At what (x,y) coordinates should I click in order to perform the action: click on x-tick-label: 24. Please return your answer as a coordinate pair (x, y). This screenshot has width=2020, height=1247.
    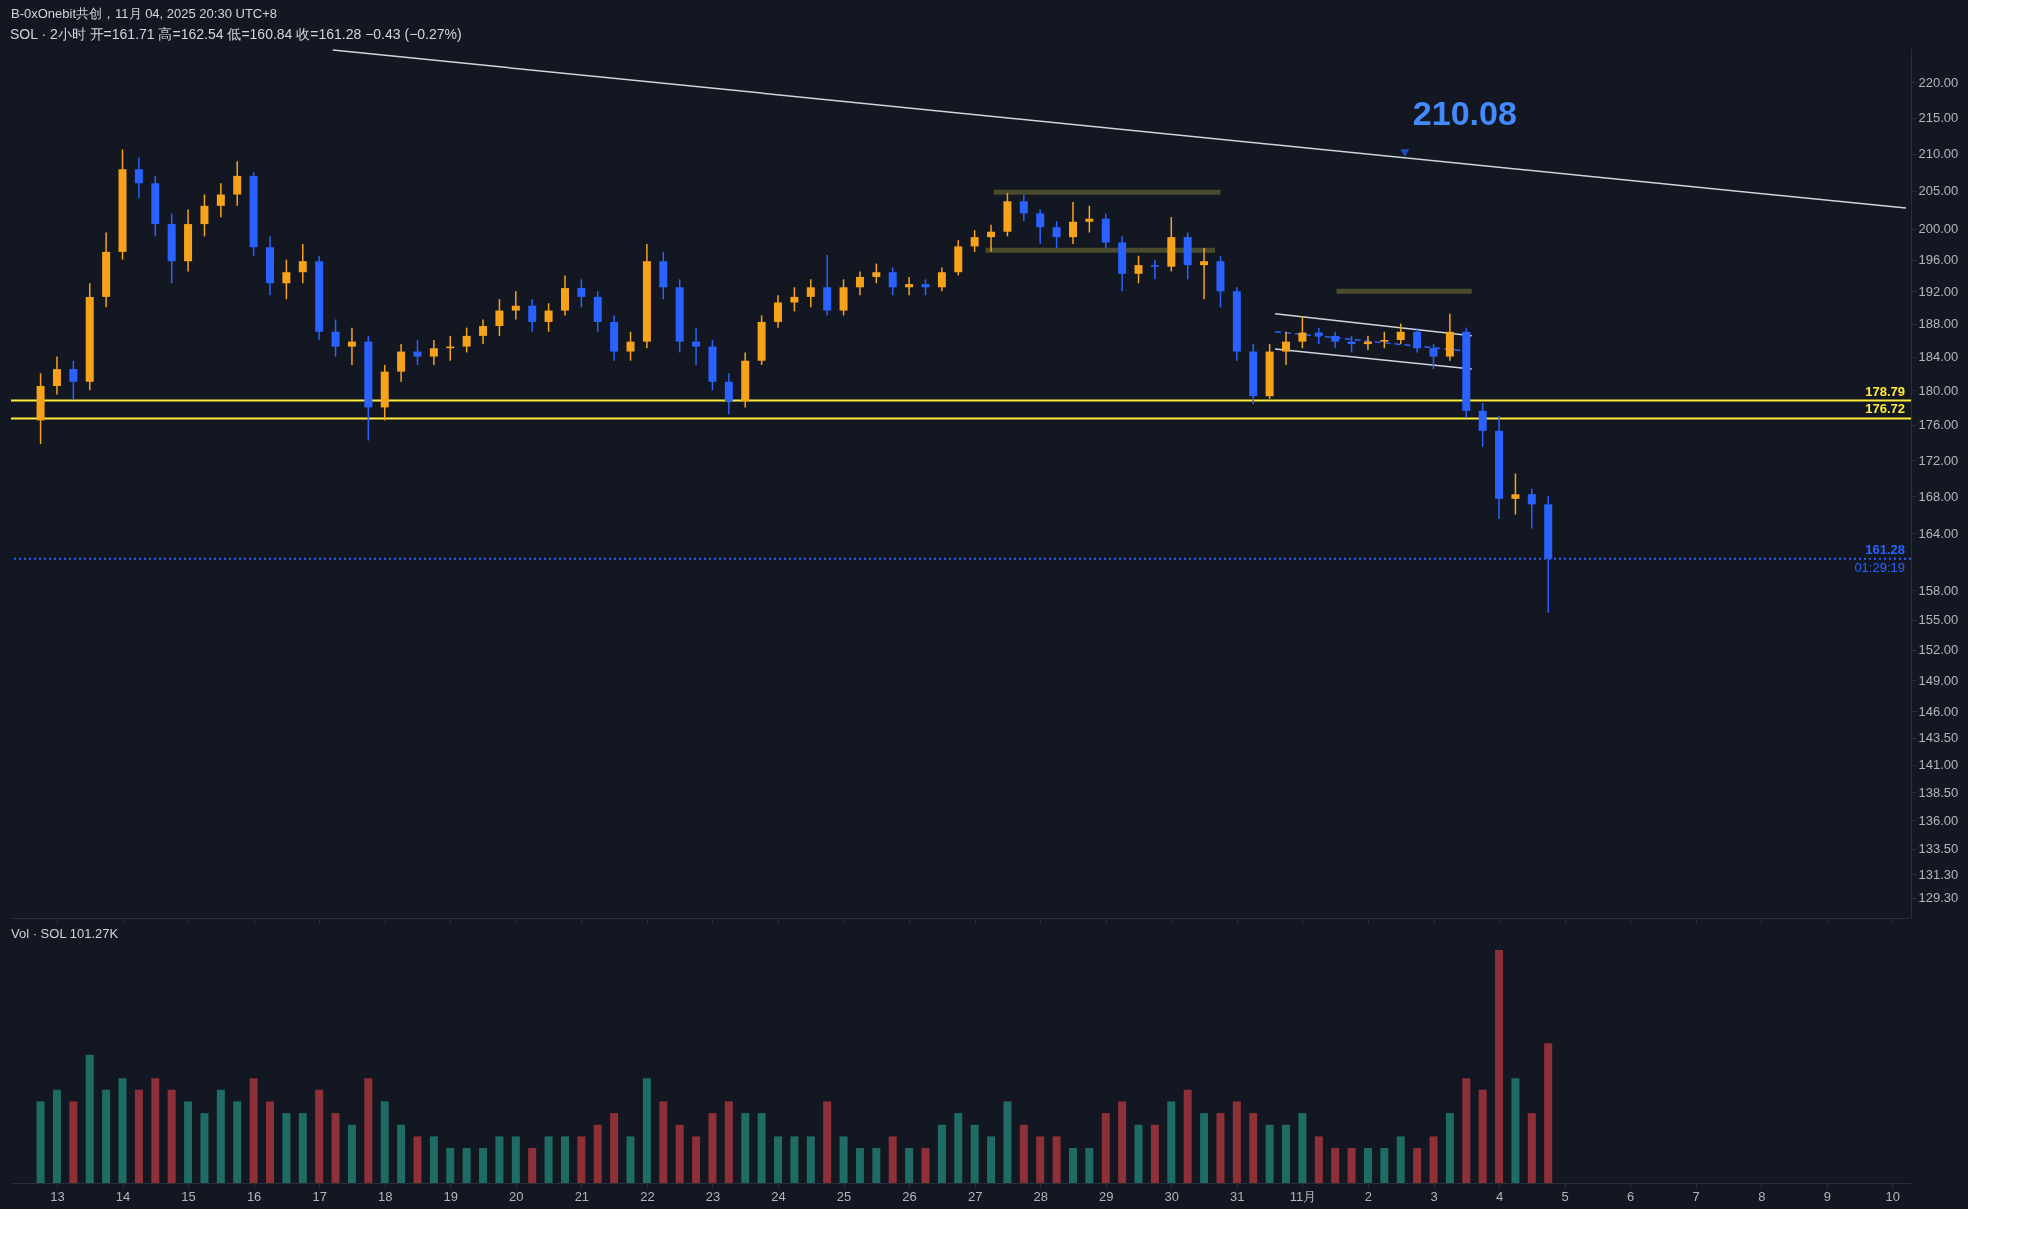
    Looking at the image, I should click on (778, 1196).